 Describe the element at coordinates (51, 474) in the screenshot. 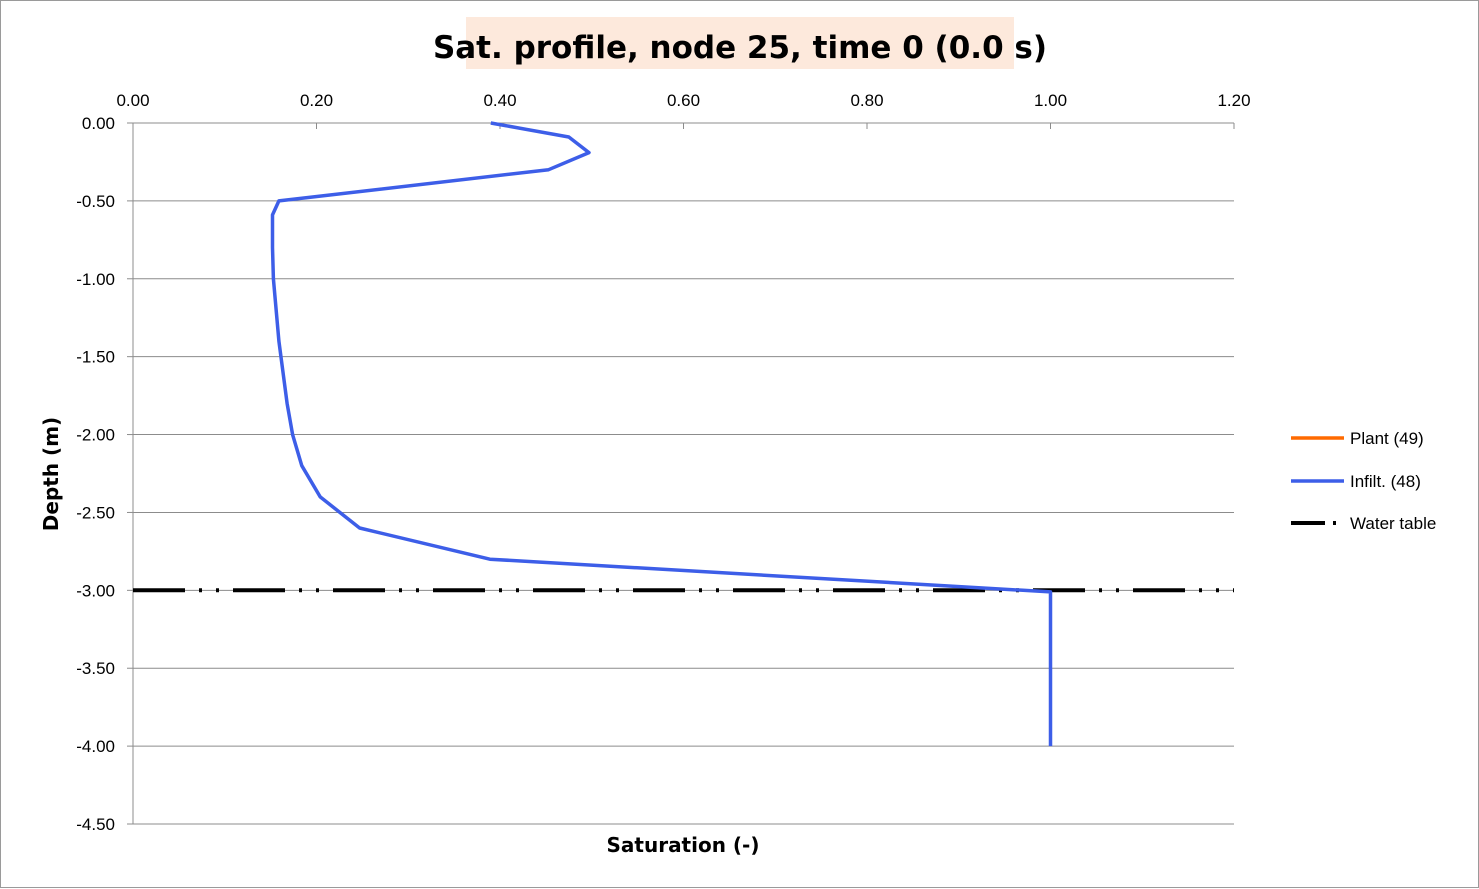

I see `y-axis-title: Depth (m)` at that location.